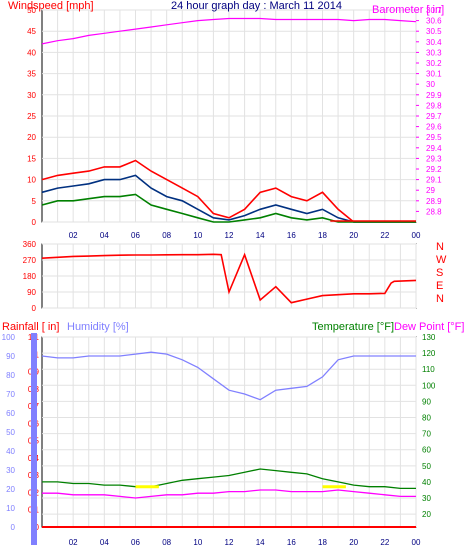 The image size is (466, 560). What do you see at coordinates (13, 527) in the screenshot?
I see `humidity-tick-label: 0` at bounding box center [13, 527].